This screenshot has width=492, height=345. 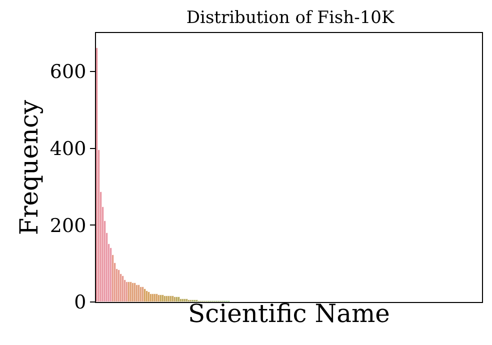 I want to click on y-tick-label: 400, so click(x=68, y=149).